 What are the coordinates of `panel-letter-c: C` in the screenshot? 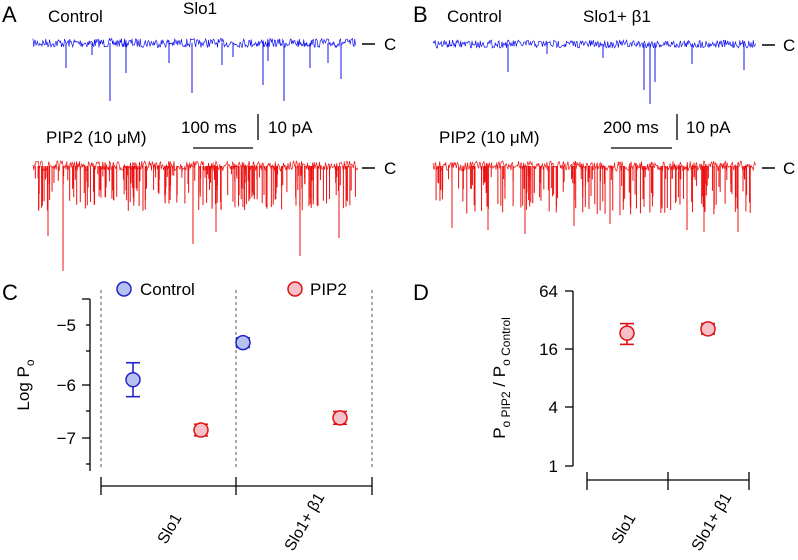 It's located at (10, 292).